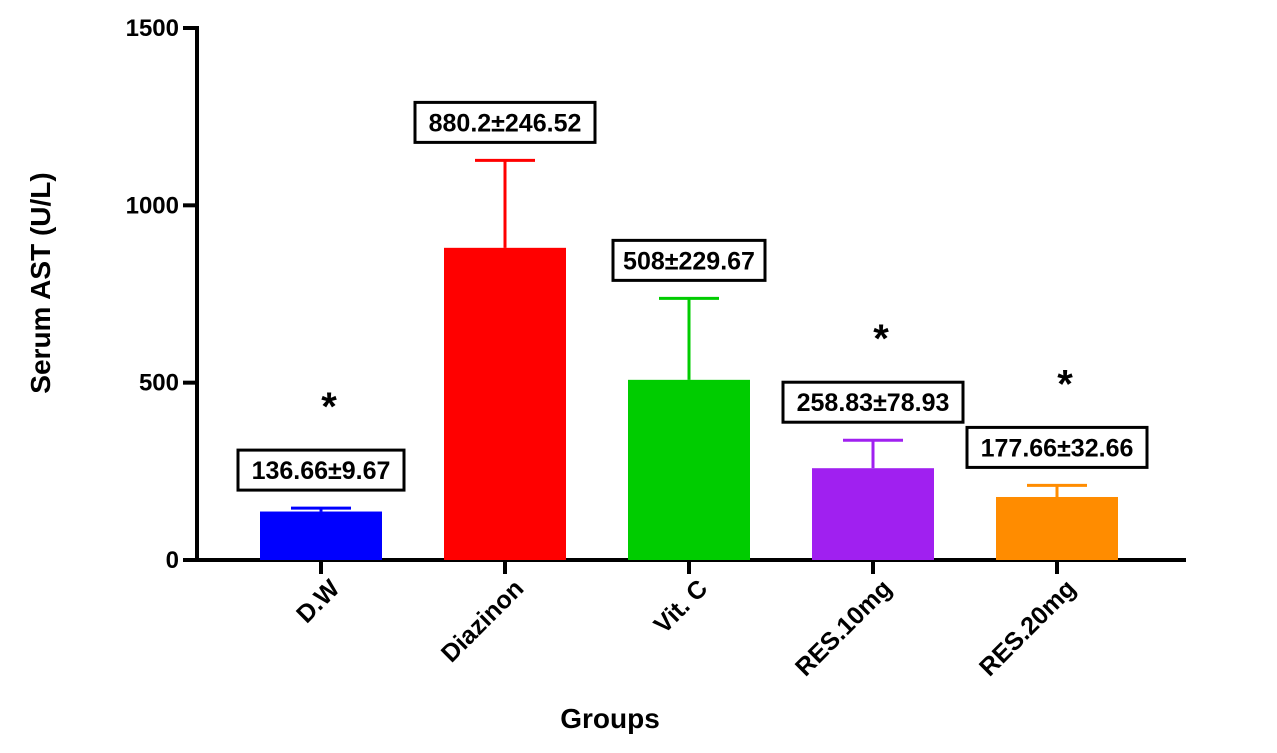 This screenshot has height=753, width=1277. What do you see at coordinates (152, 28) in the screenshot?
I see `y-tick-label: 1500` at bounding box center [152, 28].